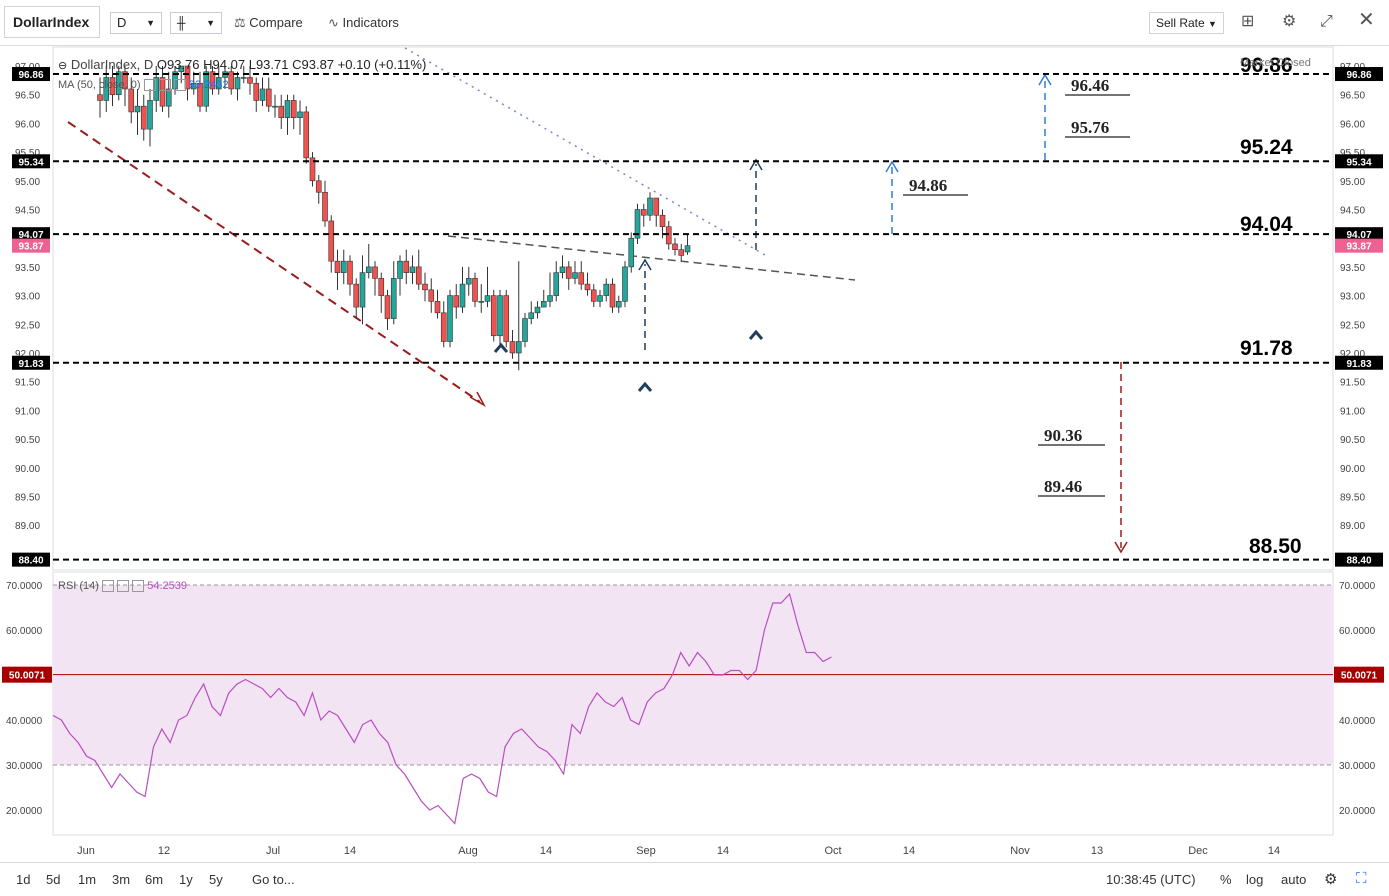 The height and width of the screenshot is (896, 1389). I want to click on price-tick-label: 96.50, so click(27, 96).